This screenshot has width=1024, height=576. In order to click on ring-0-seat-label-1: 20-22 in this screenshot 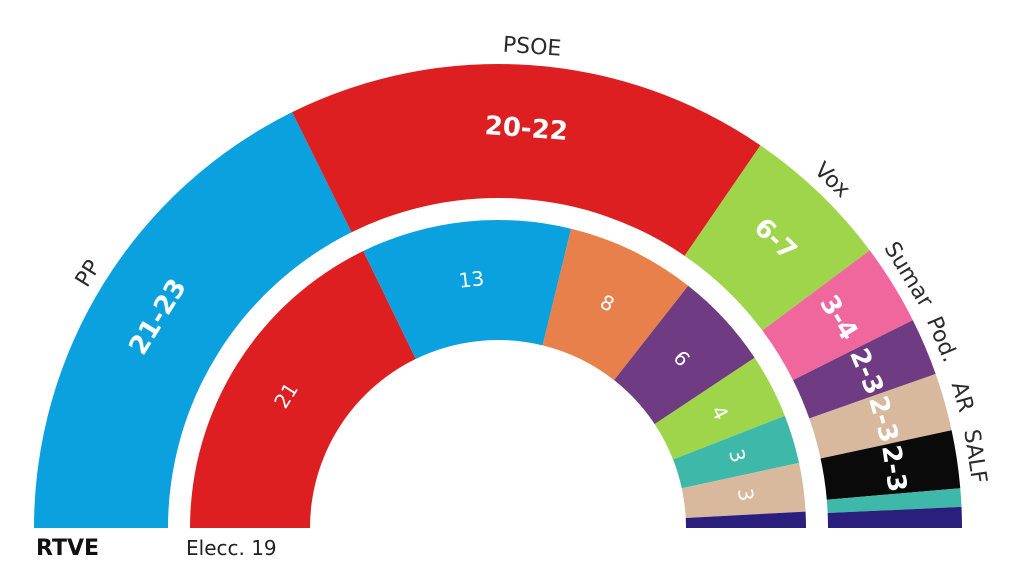, I will do `click(526, 129)`.